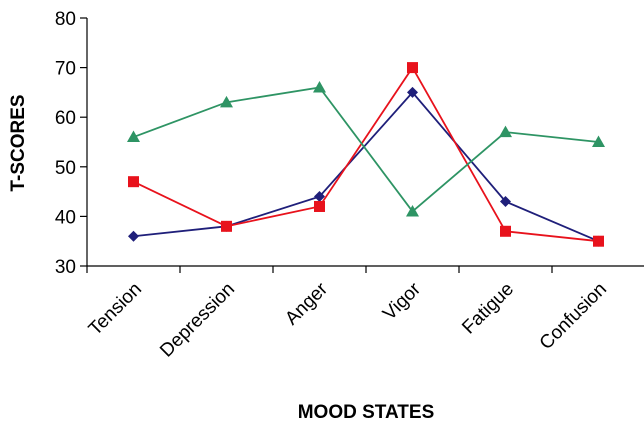 This screenshot has width=644, height=424. What do you see at coordinates (197, 320) in the screenshot?
I see `x-tick-label: Depression` at bounding box center [197, 320].